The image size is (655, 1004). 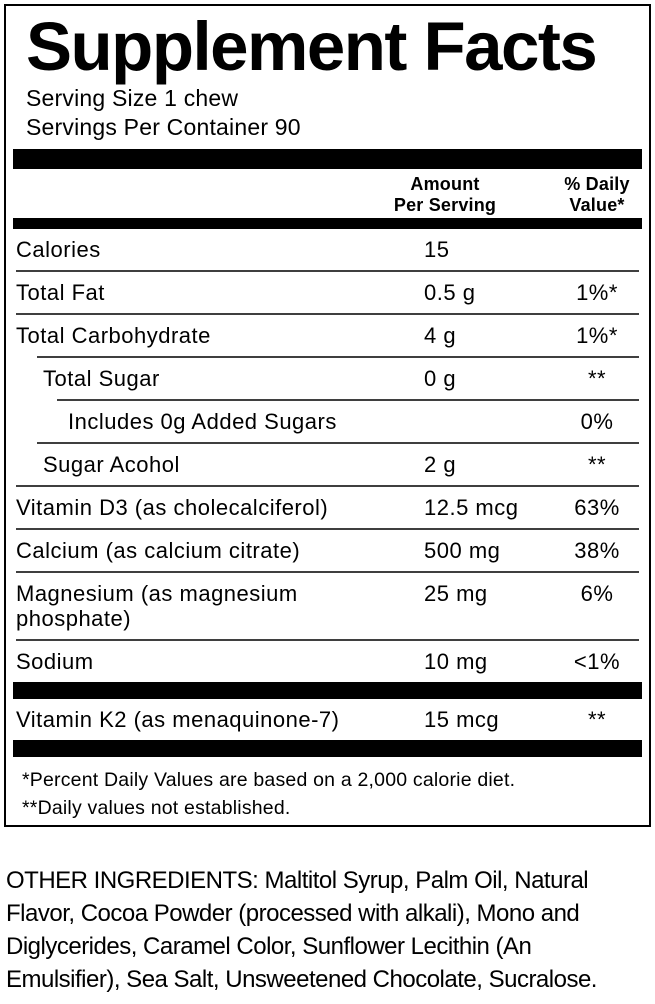 I want to click on nutrient-label: Sugar Acohol, so click(x=111, y=464).